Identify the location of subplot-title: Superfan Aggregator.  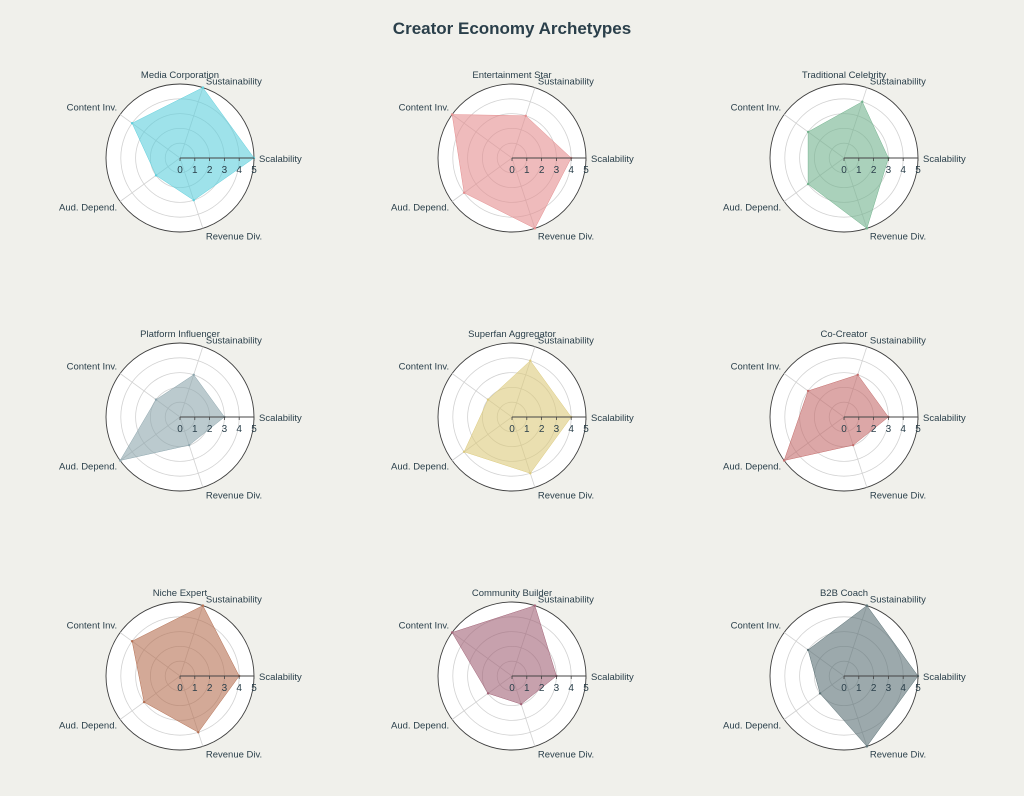
(512, 334).